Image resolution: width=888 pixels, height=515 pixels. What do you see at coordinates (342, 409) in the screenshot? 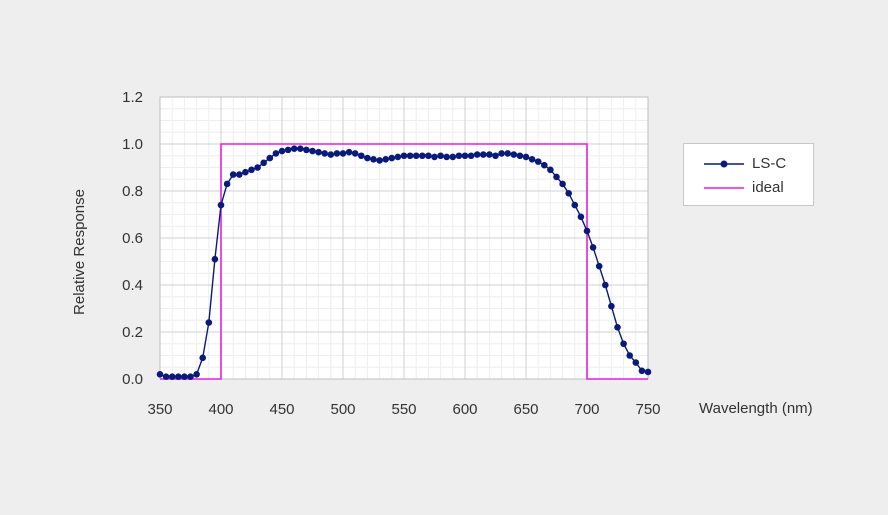
I see `x-tick-label: 500` at bounding box center [342, 409].